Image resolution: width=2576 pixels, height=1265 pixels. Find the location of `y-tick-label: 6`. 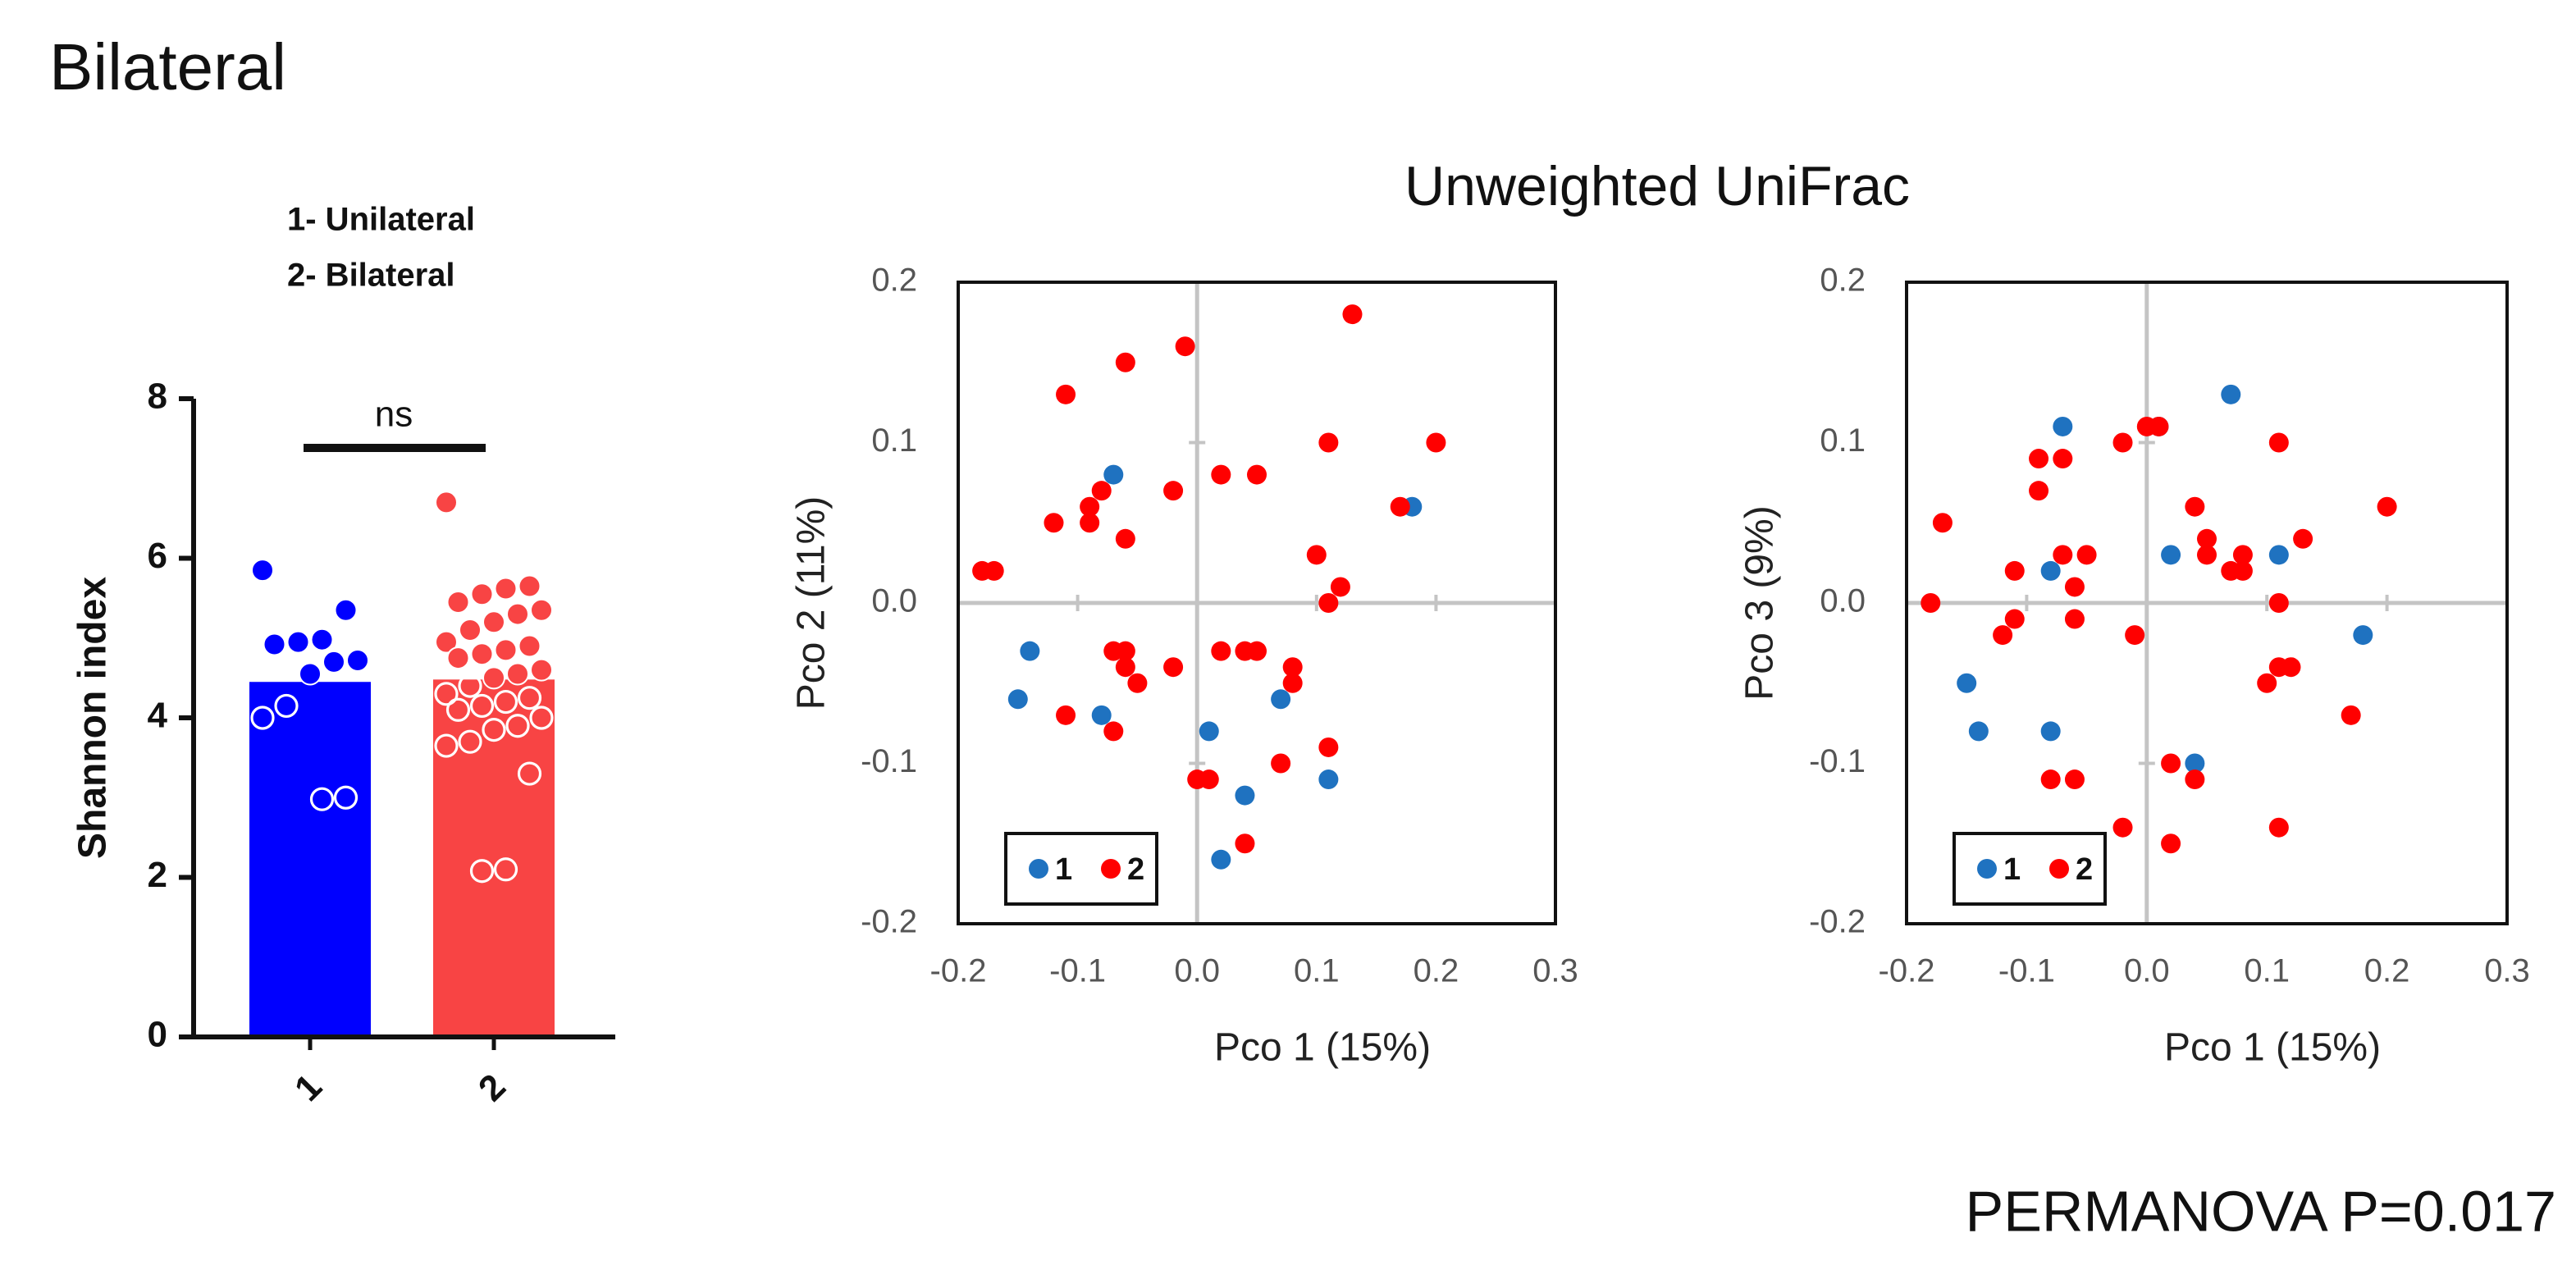

y-tick-label: 6 is located at coordinates (158, 556).